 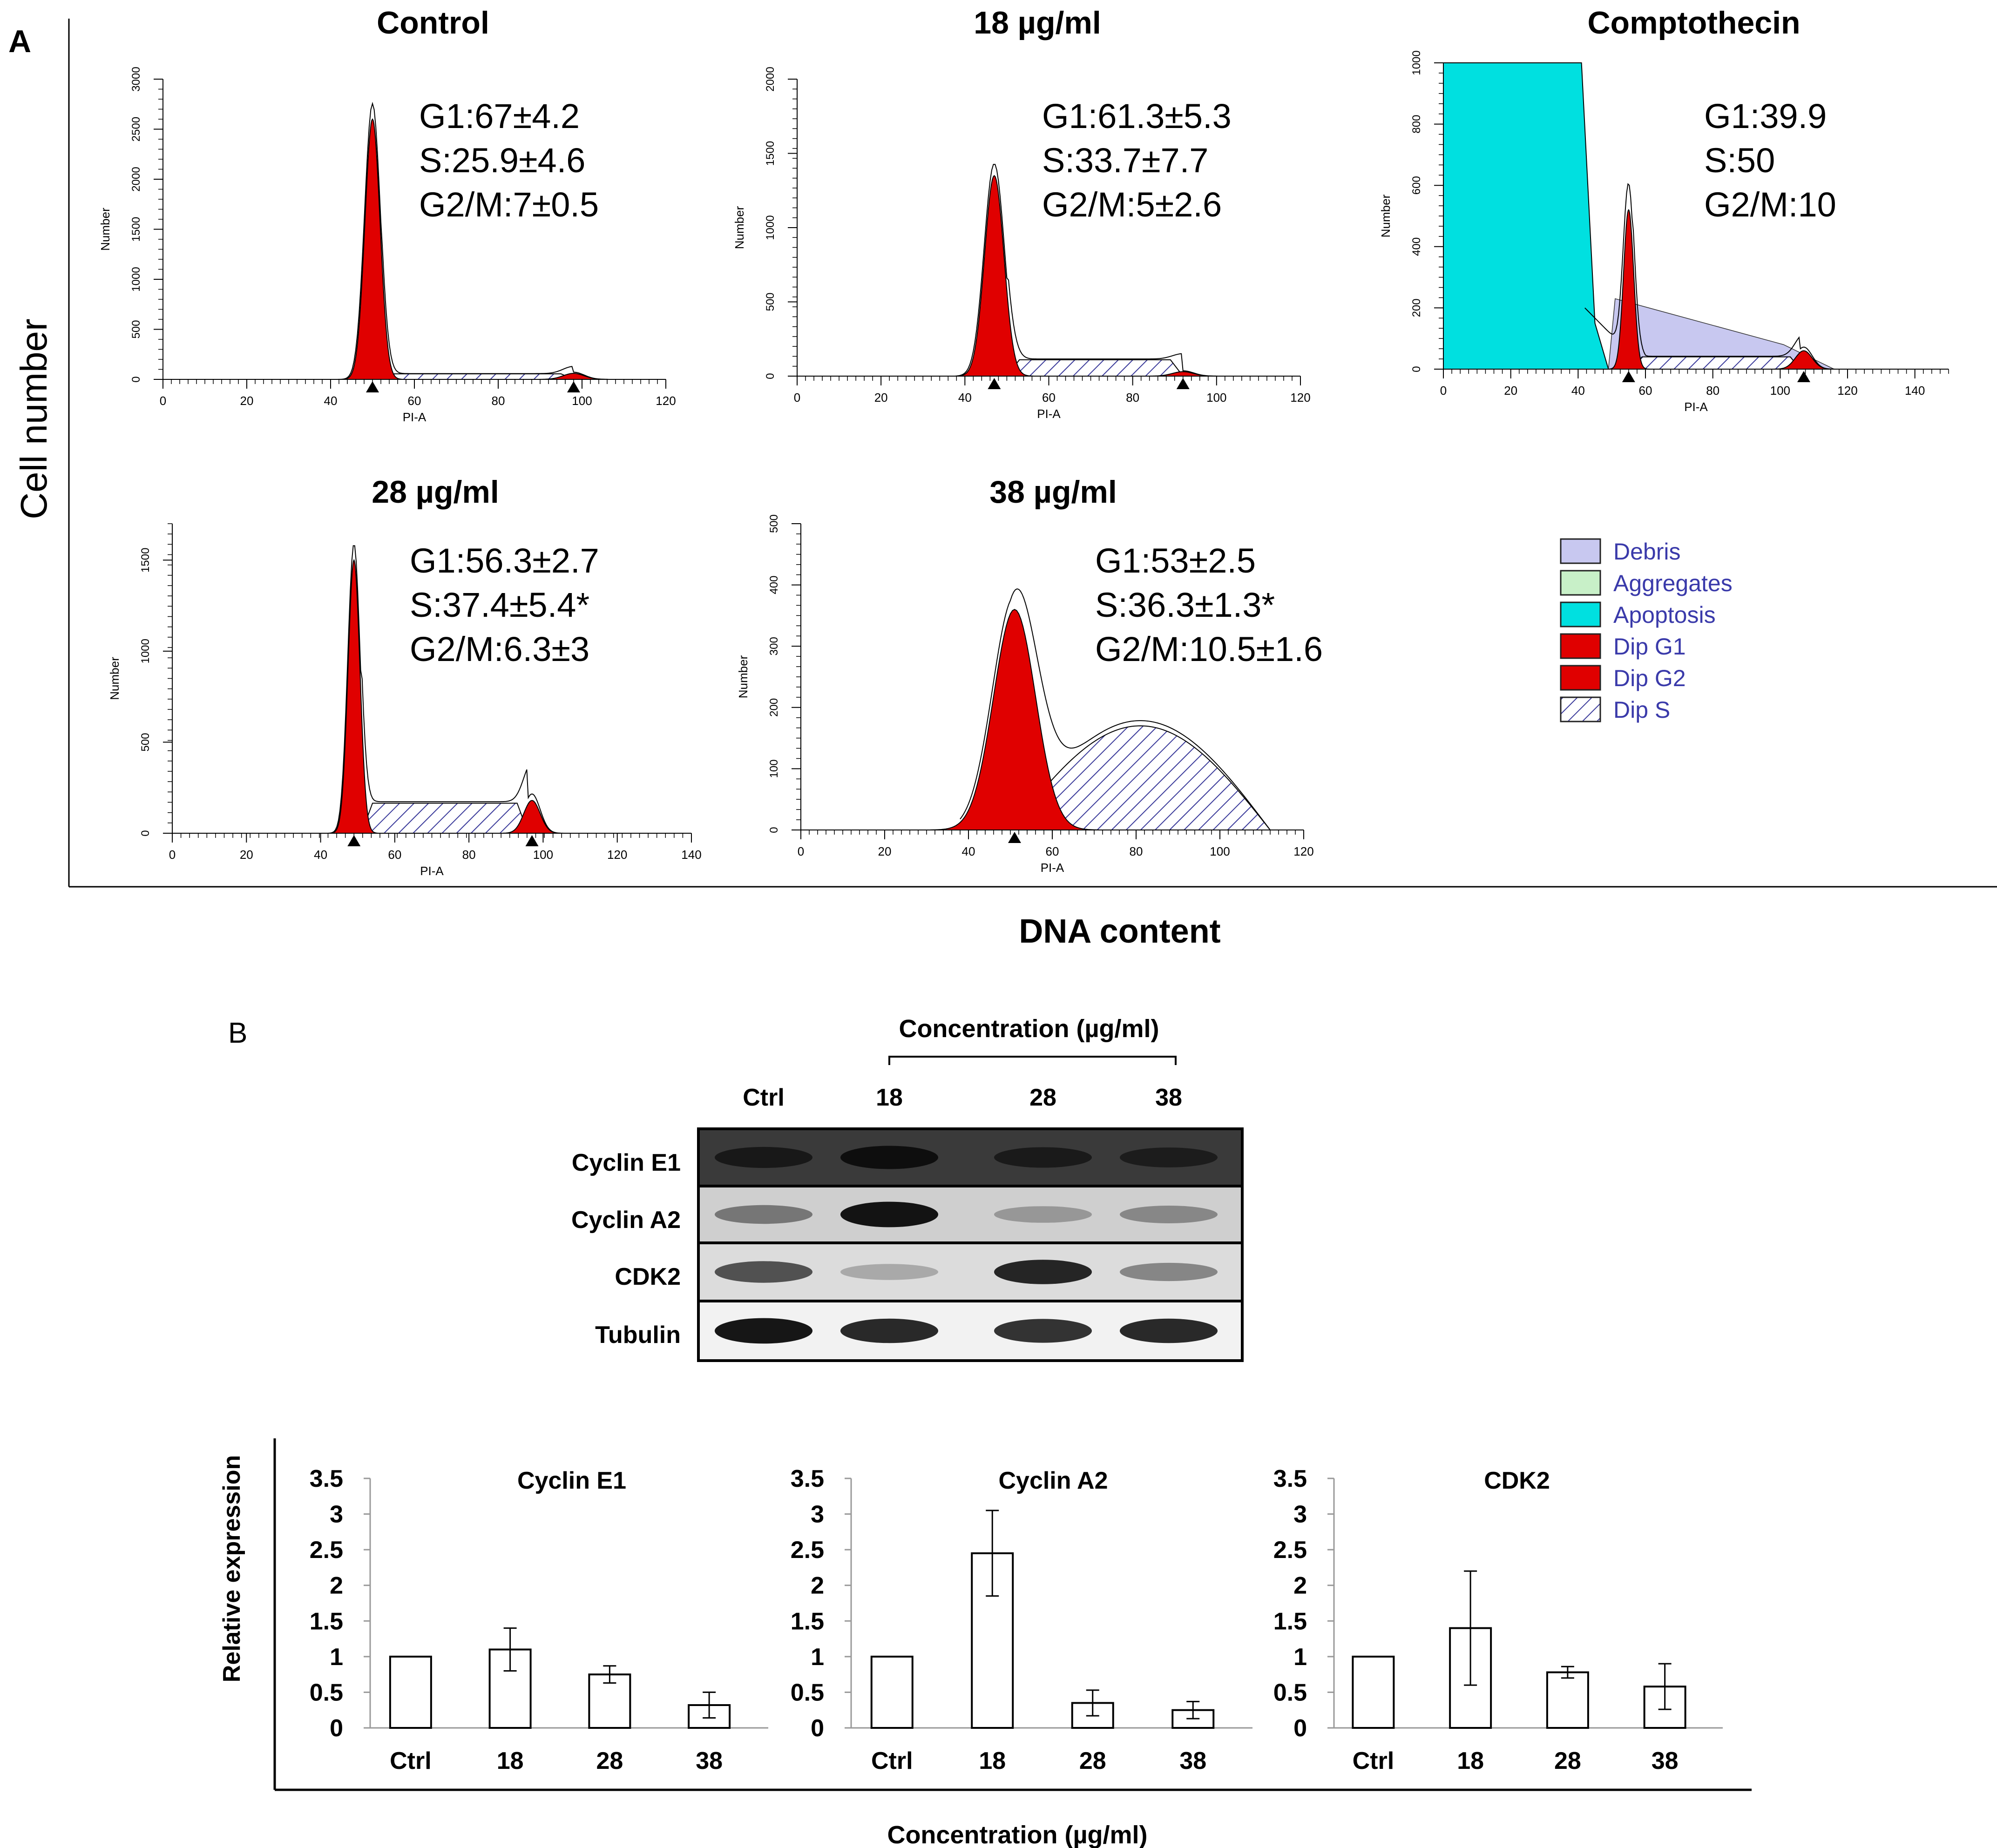 I want to click on legend-swatch-dip-g1, so click(x=1580, y=646).